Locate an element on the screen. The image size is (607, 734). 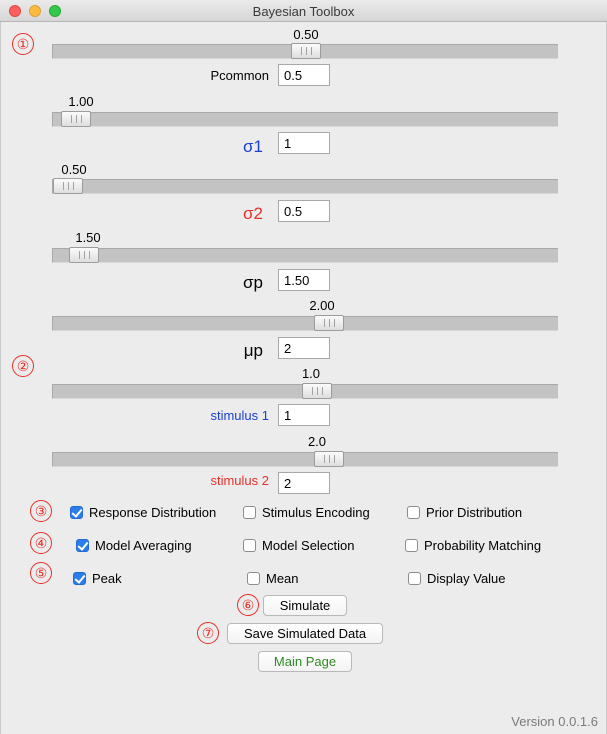
mup-slider-thumb is located at coordinates (329, 323).